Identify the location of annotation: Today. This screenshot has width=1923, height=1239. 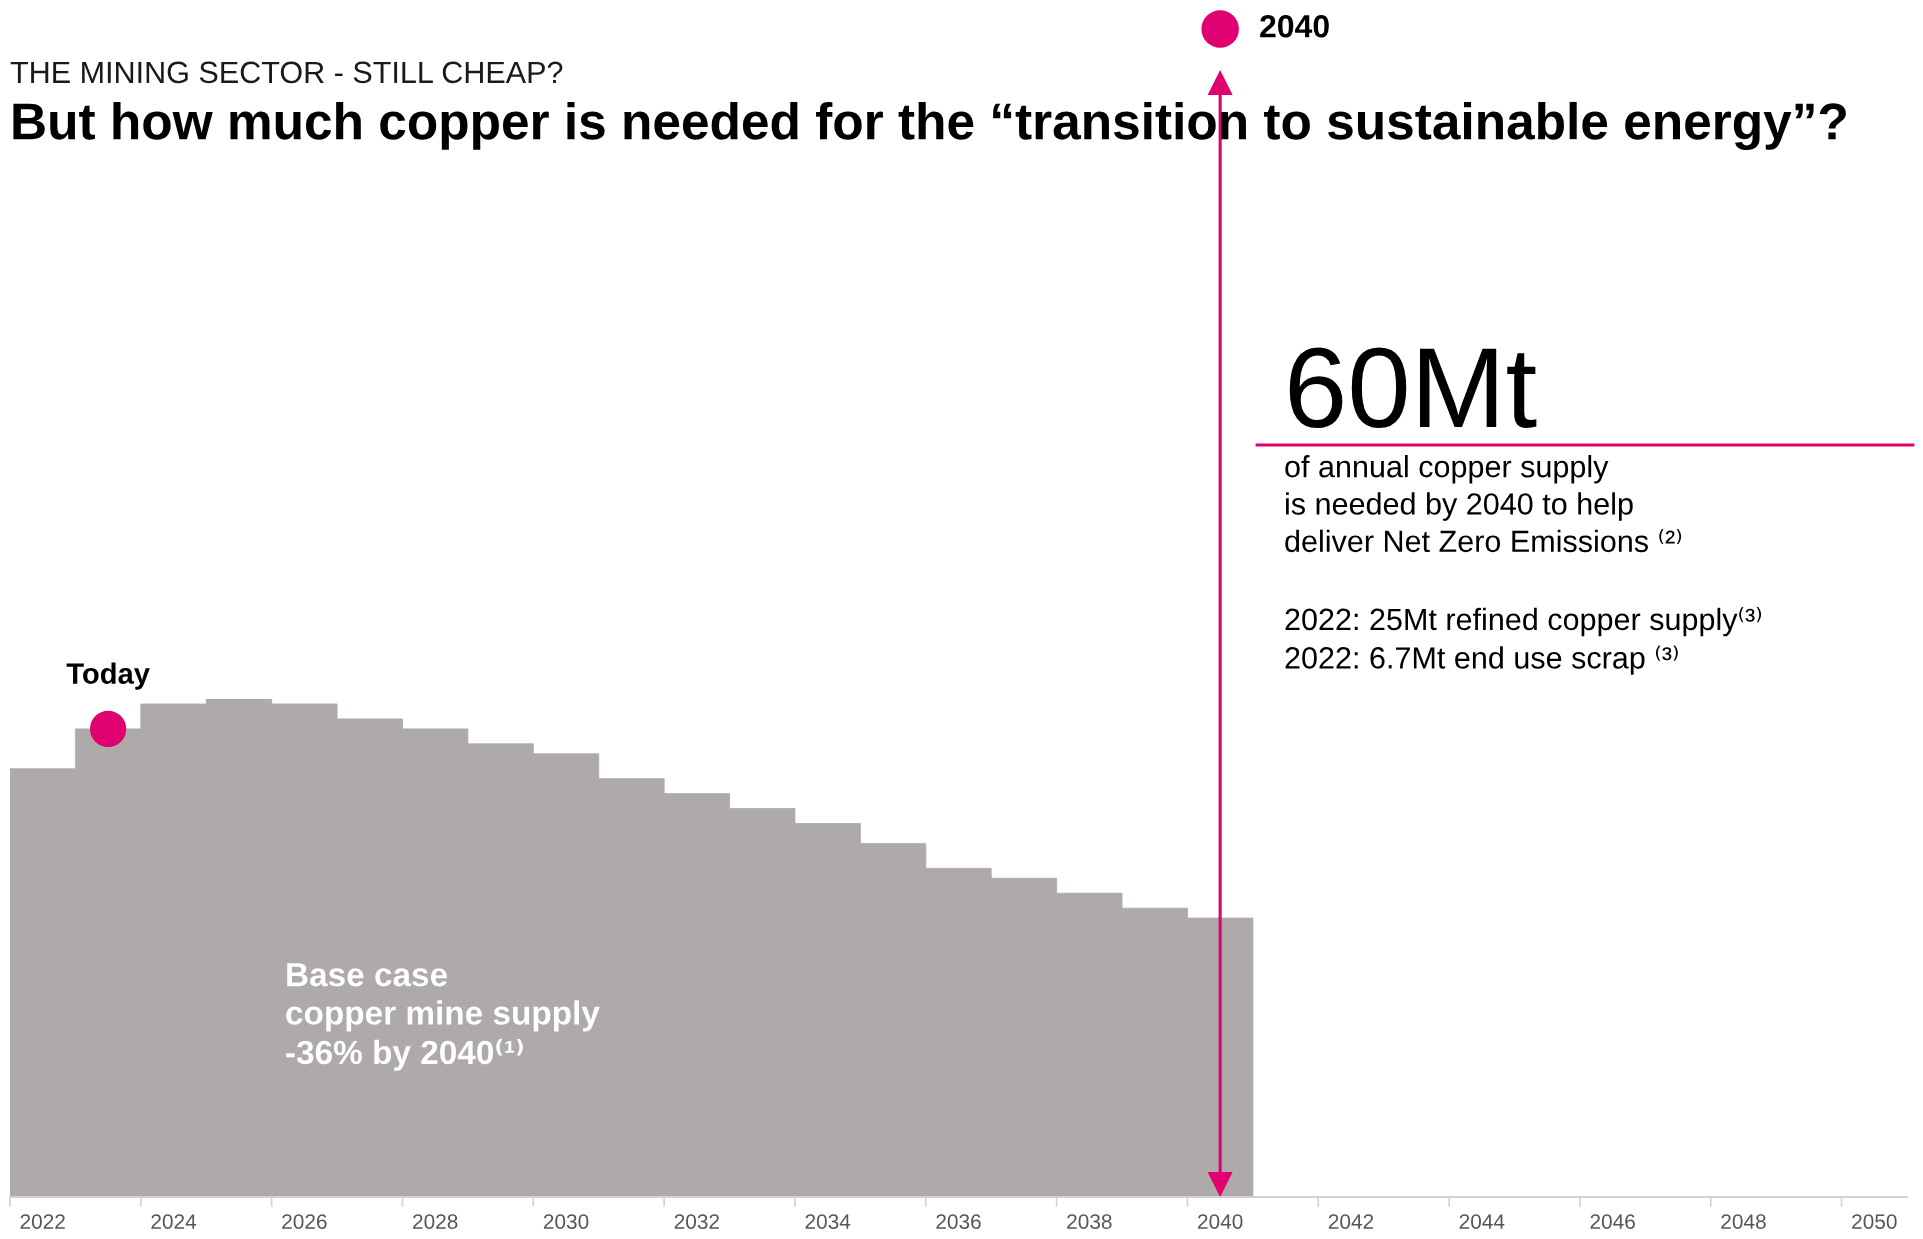
(108, 676).